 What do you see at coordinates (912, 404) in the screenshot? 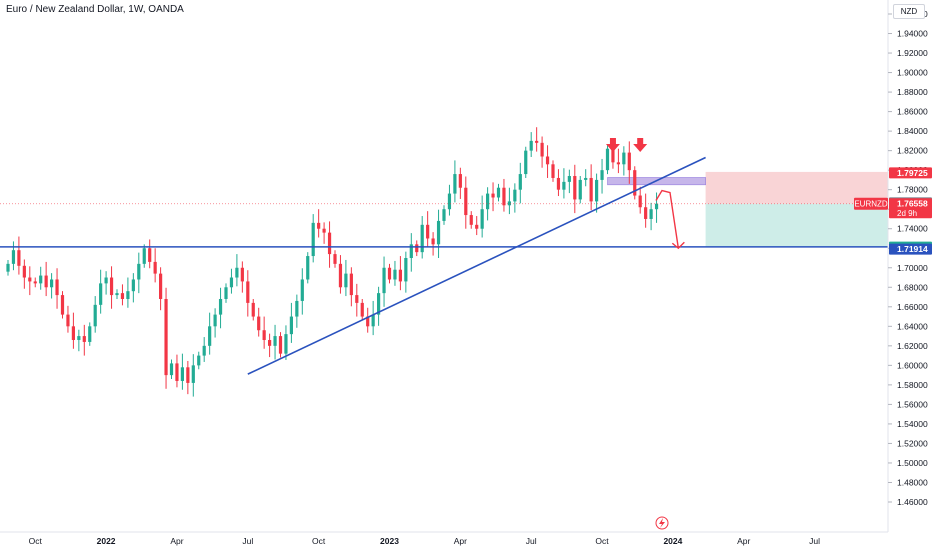
I see `price-tick-label: 1.56000` at bounding box center [912, 404].